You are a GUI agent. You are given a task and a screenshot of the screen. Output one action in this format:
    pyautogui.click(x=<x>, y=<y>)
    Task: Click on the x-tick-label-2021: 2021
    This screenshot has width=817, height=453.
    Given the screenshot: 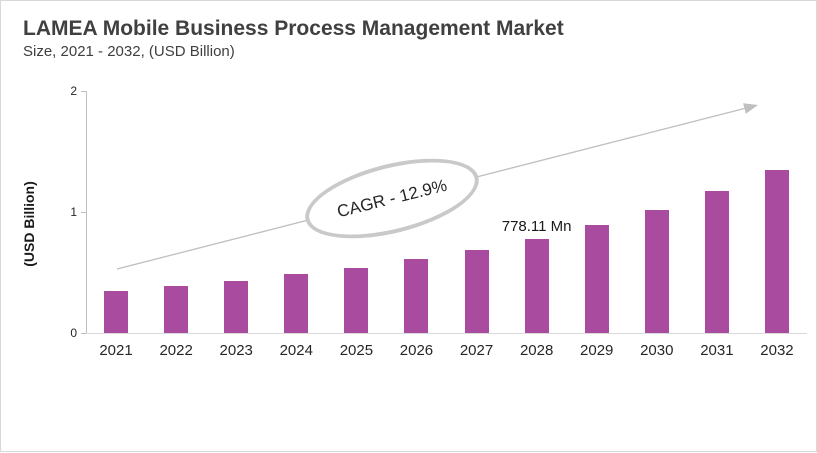 What is the action you would take?
    pyautogui.click(x=116, y=350)
    